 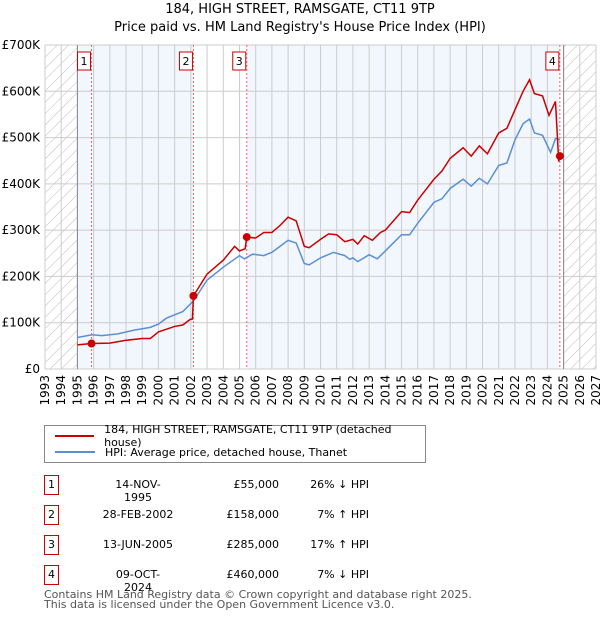 I want to click on legend-red-swatch, so click(x=75, y=436).